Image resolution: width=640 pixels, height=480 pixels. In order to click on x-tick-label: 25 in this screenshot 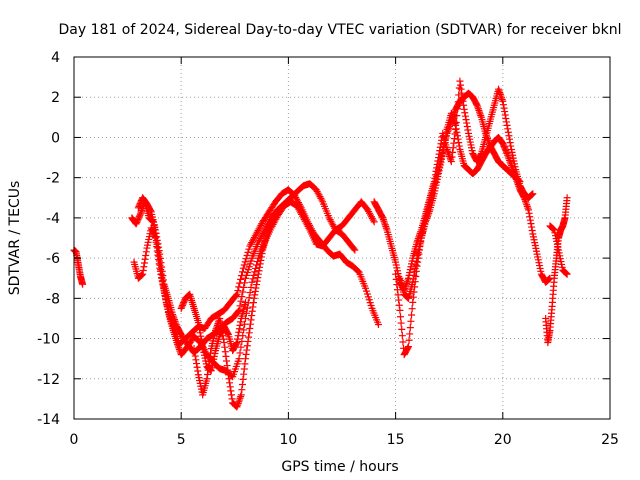, I will do `click(610, 440)`.